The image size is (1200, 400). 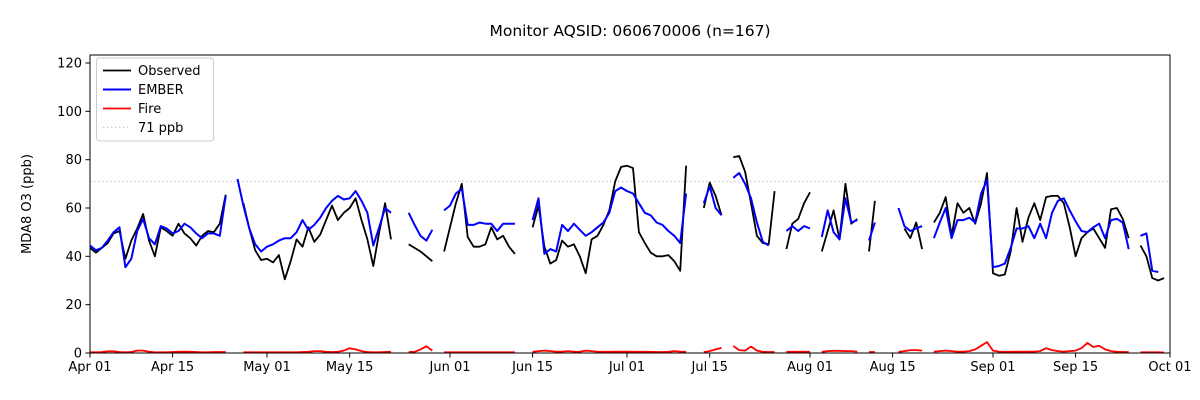 What do you see at coordinates (350, 367) in the screenshot?
I see `x-tick-label: May 15` at bounding box center [350, 367].